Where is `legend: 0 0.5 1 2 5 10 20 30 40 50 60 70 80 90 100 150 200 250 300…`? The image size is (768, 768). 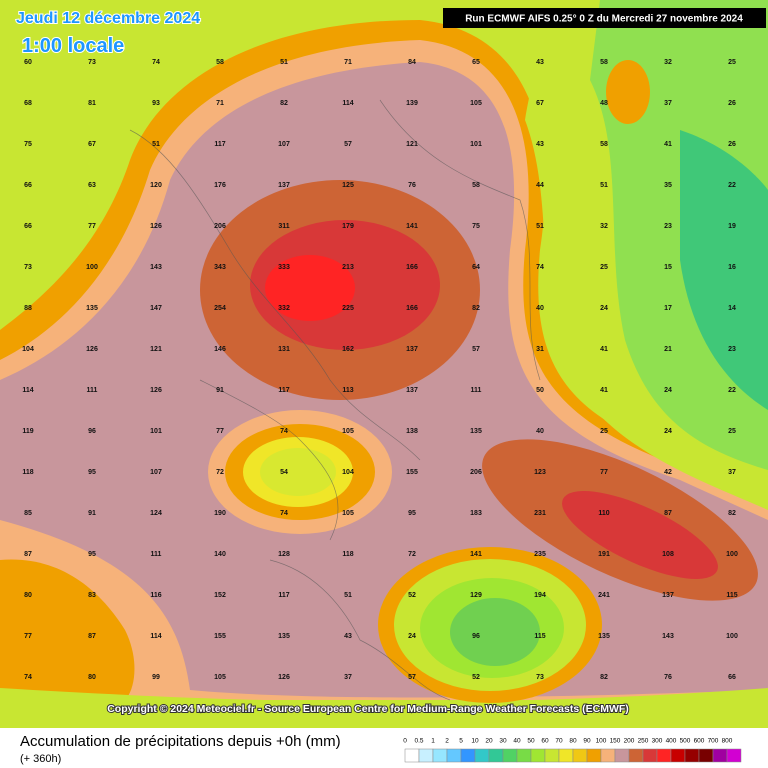
legend: 0 0.5 1 2 5 10 20 30 40 50 60 70 80 90 100 150 200 250 300… is located at coordinates (572, 750).